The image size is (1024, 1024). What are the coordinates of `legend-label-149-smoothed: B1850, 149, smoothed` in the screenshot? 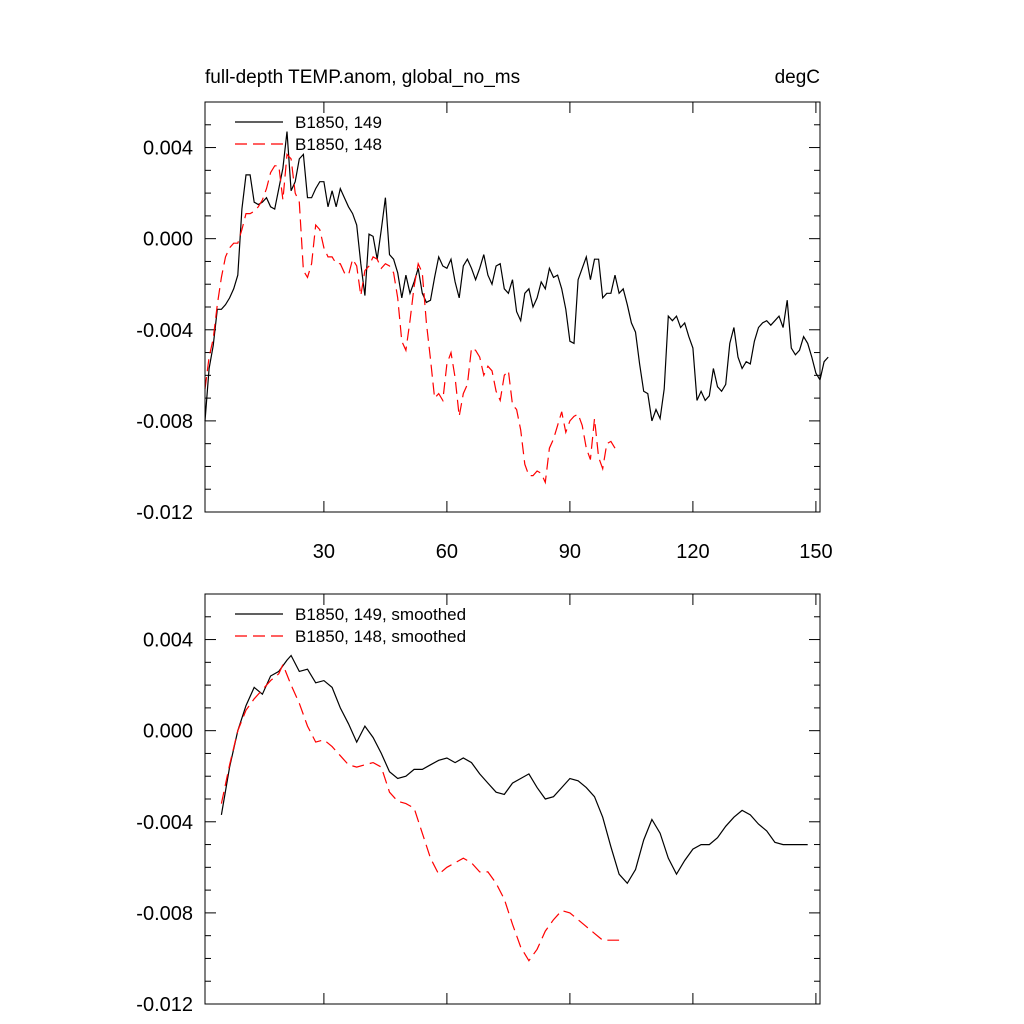 It's located at (380, 614).